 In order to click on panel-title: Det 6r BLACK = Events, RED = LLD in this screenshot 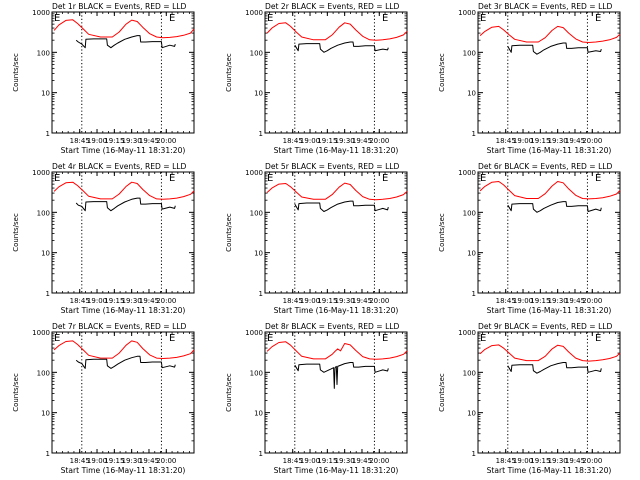, I will do `click(545, 166)`.